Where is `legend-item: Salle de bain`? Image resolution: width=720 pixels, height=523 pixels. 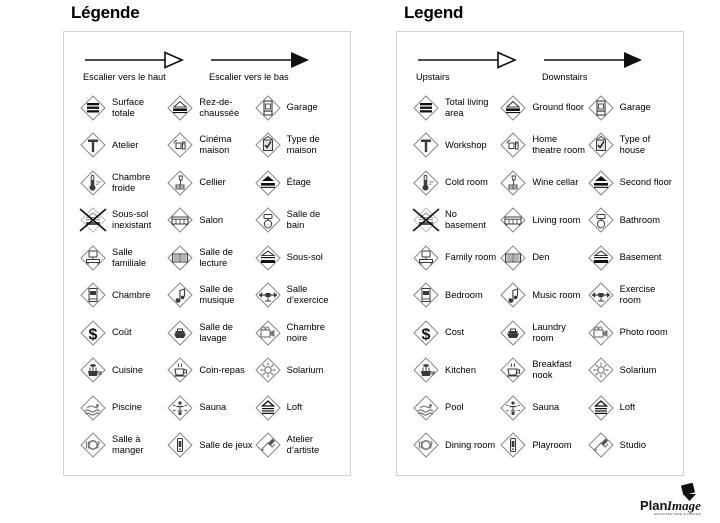 legend-item: Salle de bain is located at coordinates (296, 221).